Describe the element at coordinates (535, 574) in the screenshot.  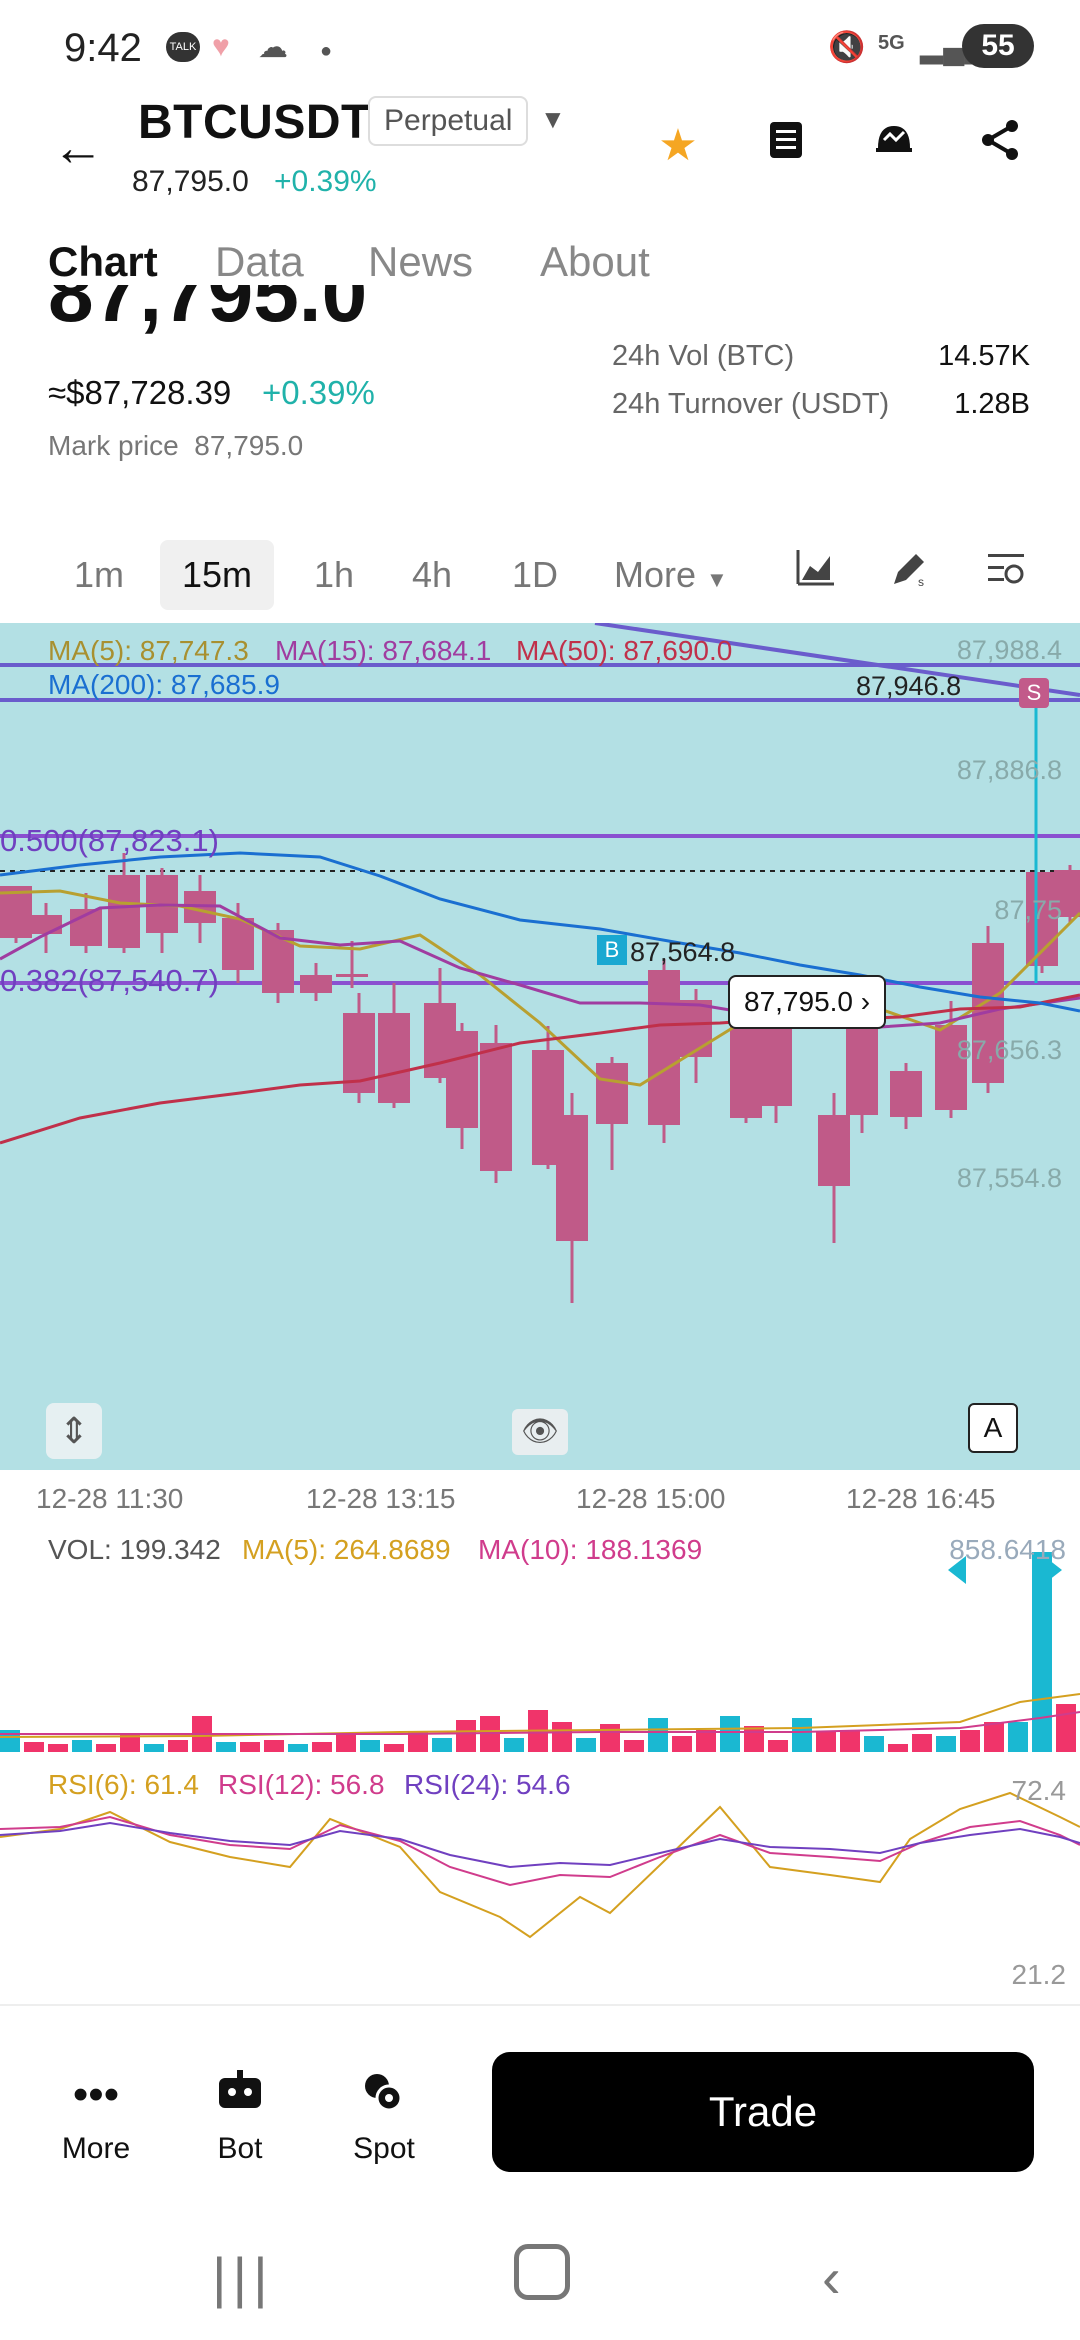
I see `interval-1d: 1D` at that location.